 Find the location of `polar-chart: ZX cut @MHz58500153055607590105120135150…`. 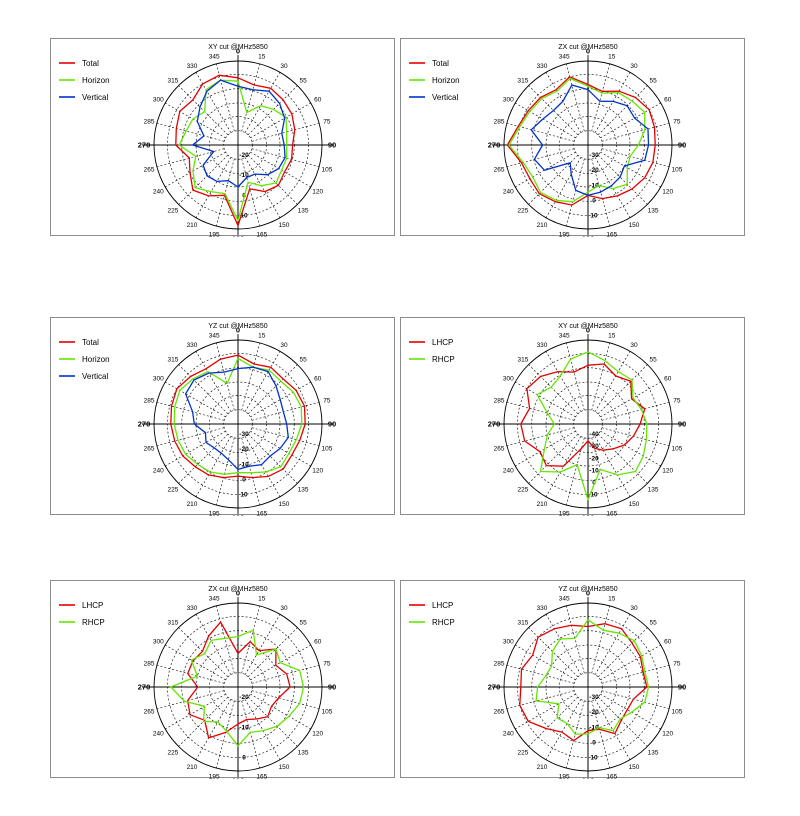

polar-chart: ZX cut @MHz58500153055607590105120135150… is located at coordinates (197, 683).